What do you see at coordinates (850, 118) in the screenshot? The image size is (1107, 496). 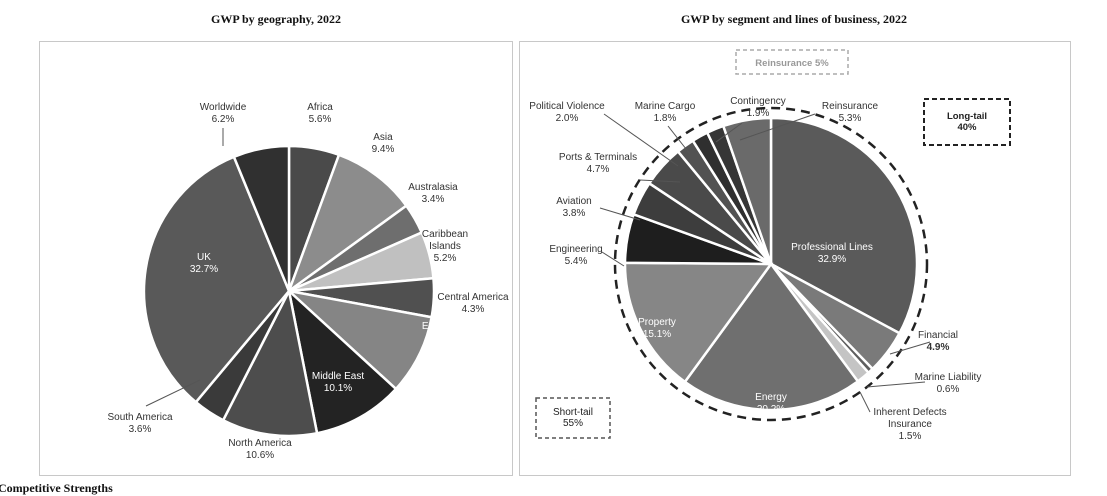 I see `slice-value-reinsurance: 5.3%` at bounding box center [850, 118].